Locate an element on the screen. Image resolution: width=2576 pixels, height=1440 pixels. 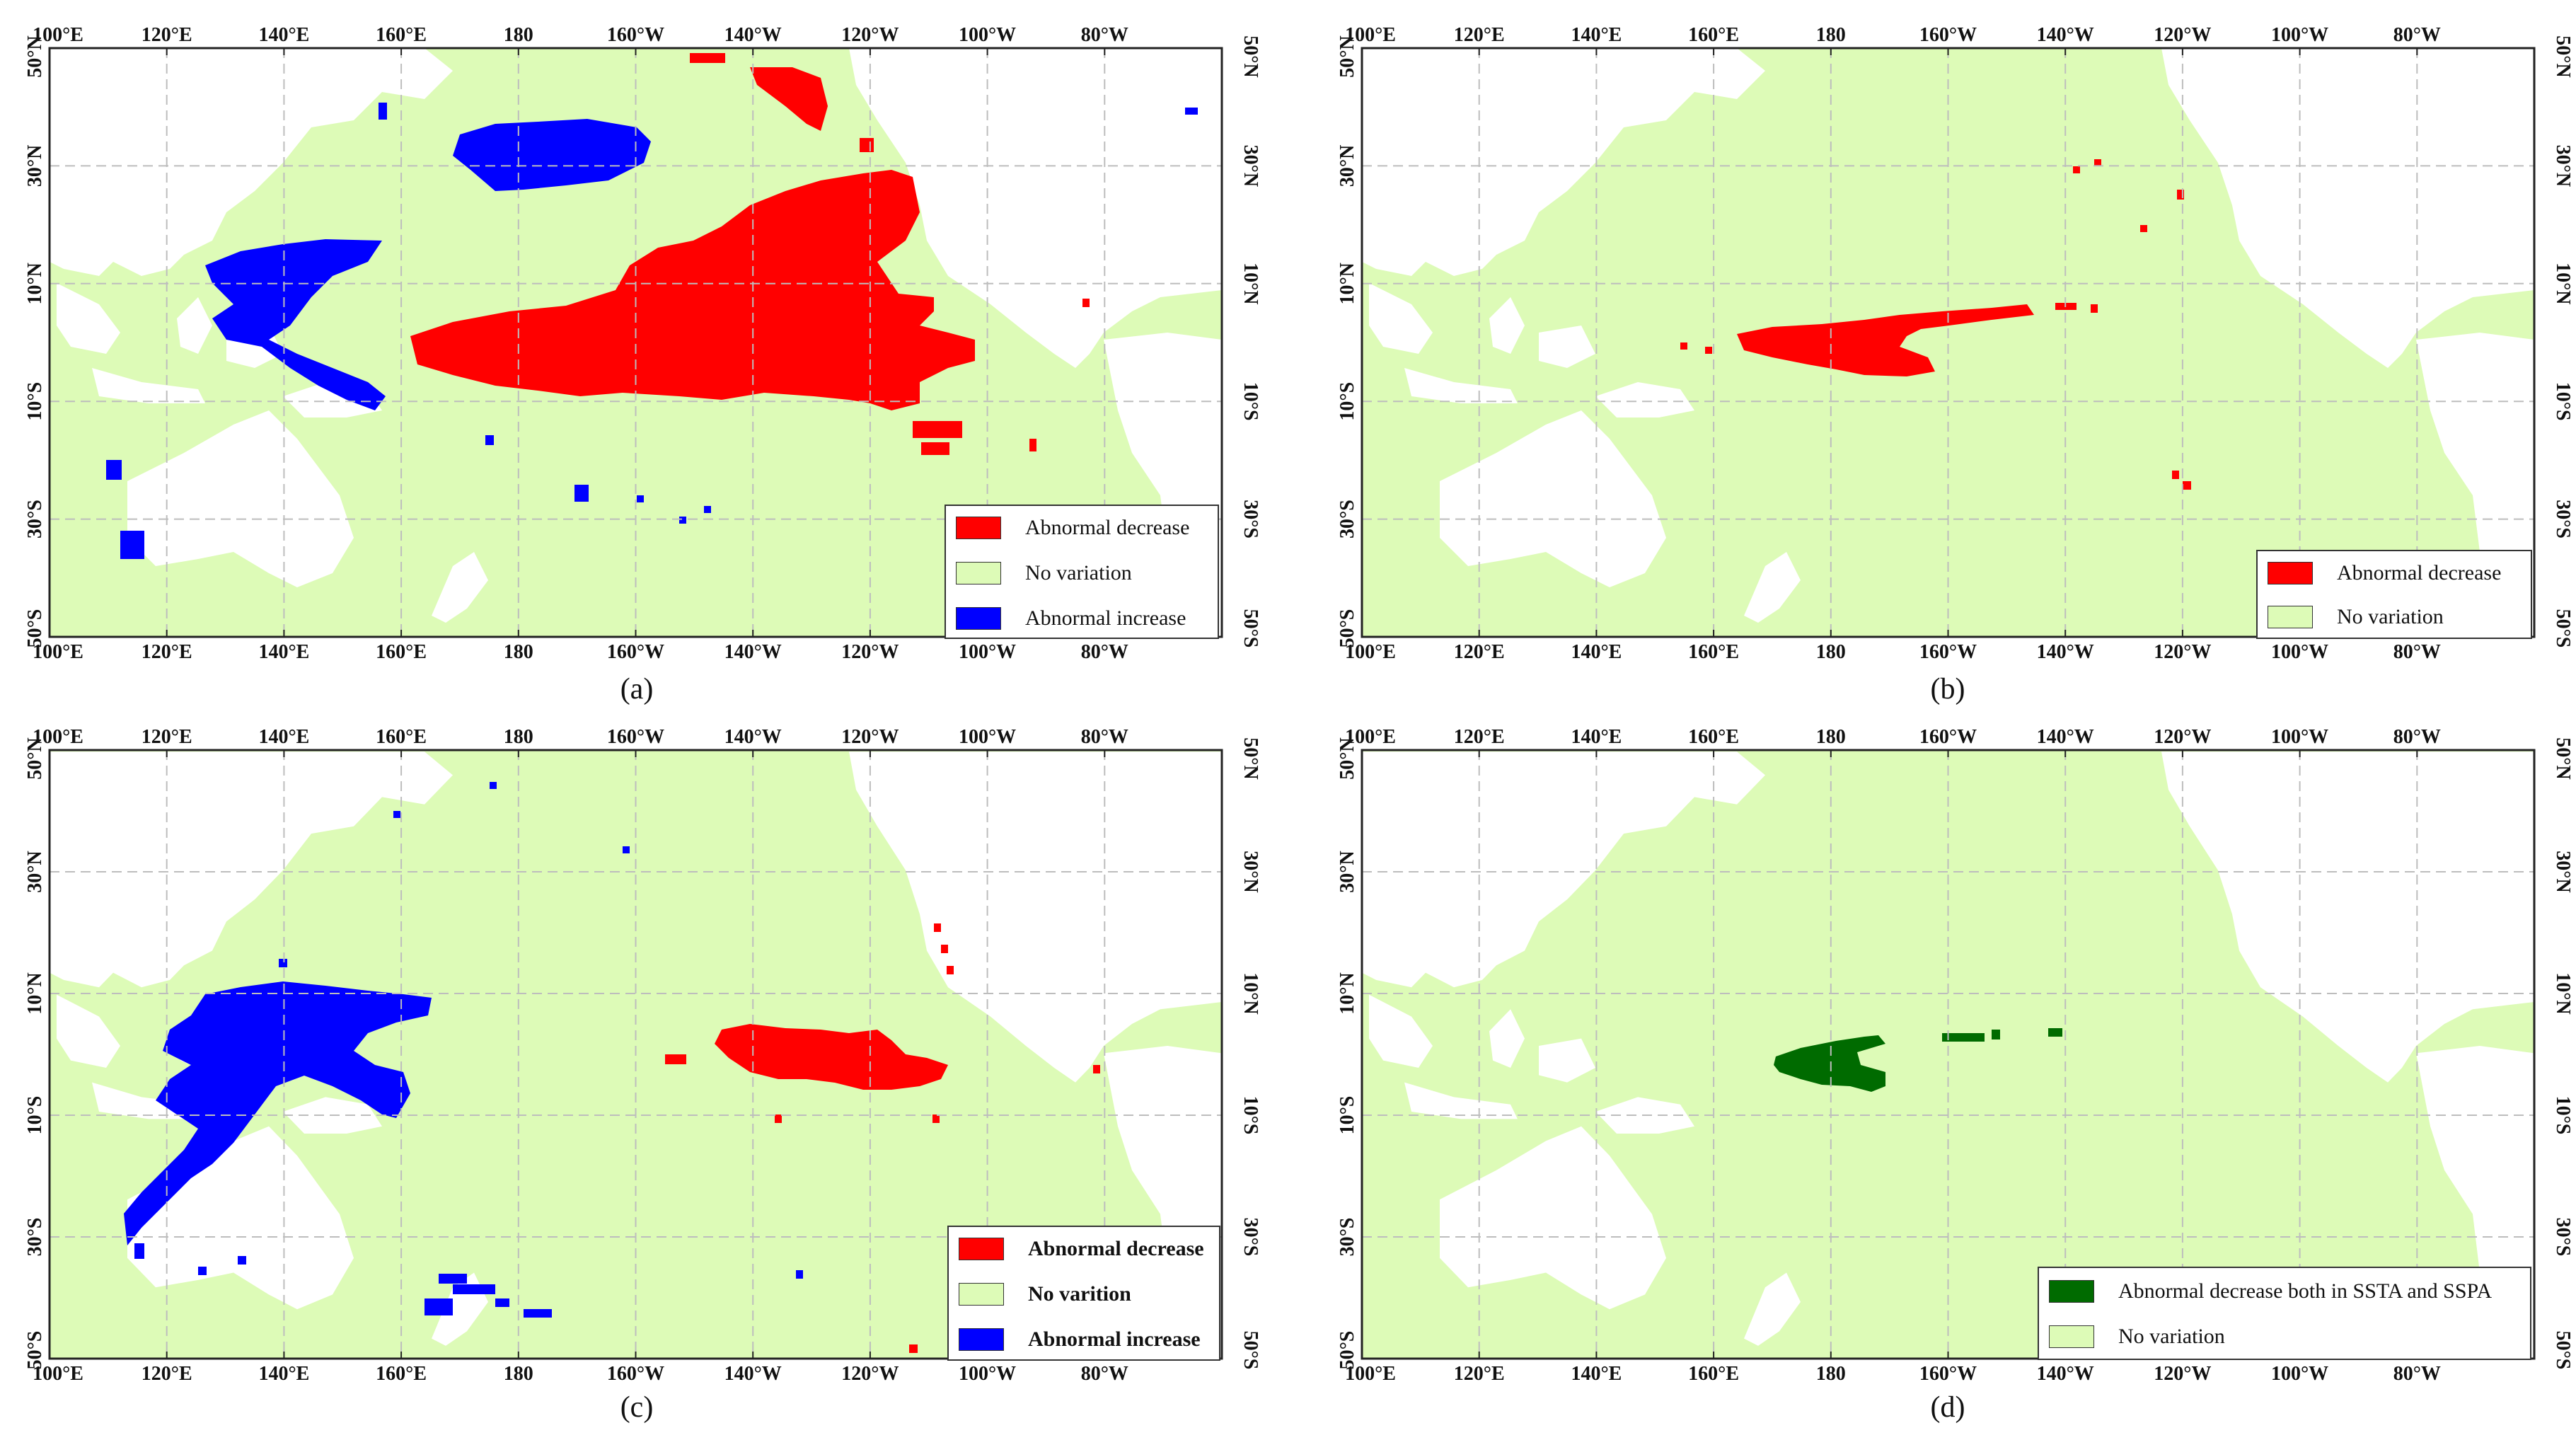
legend-row: No variation is located at coordinates (1044, 573).